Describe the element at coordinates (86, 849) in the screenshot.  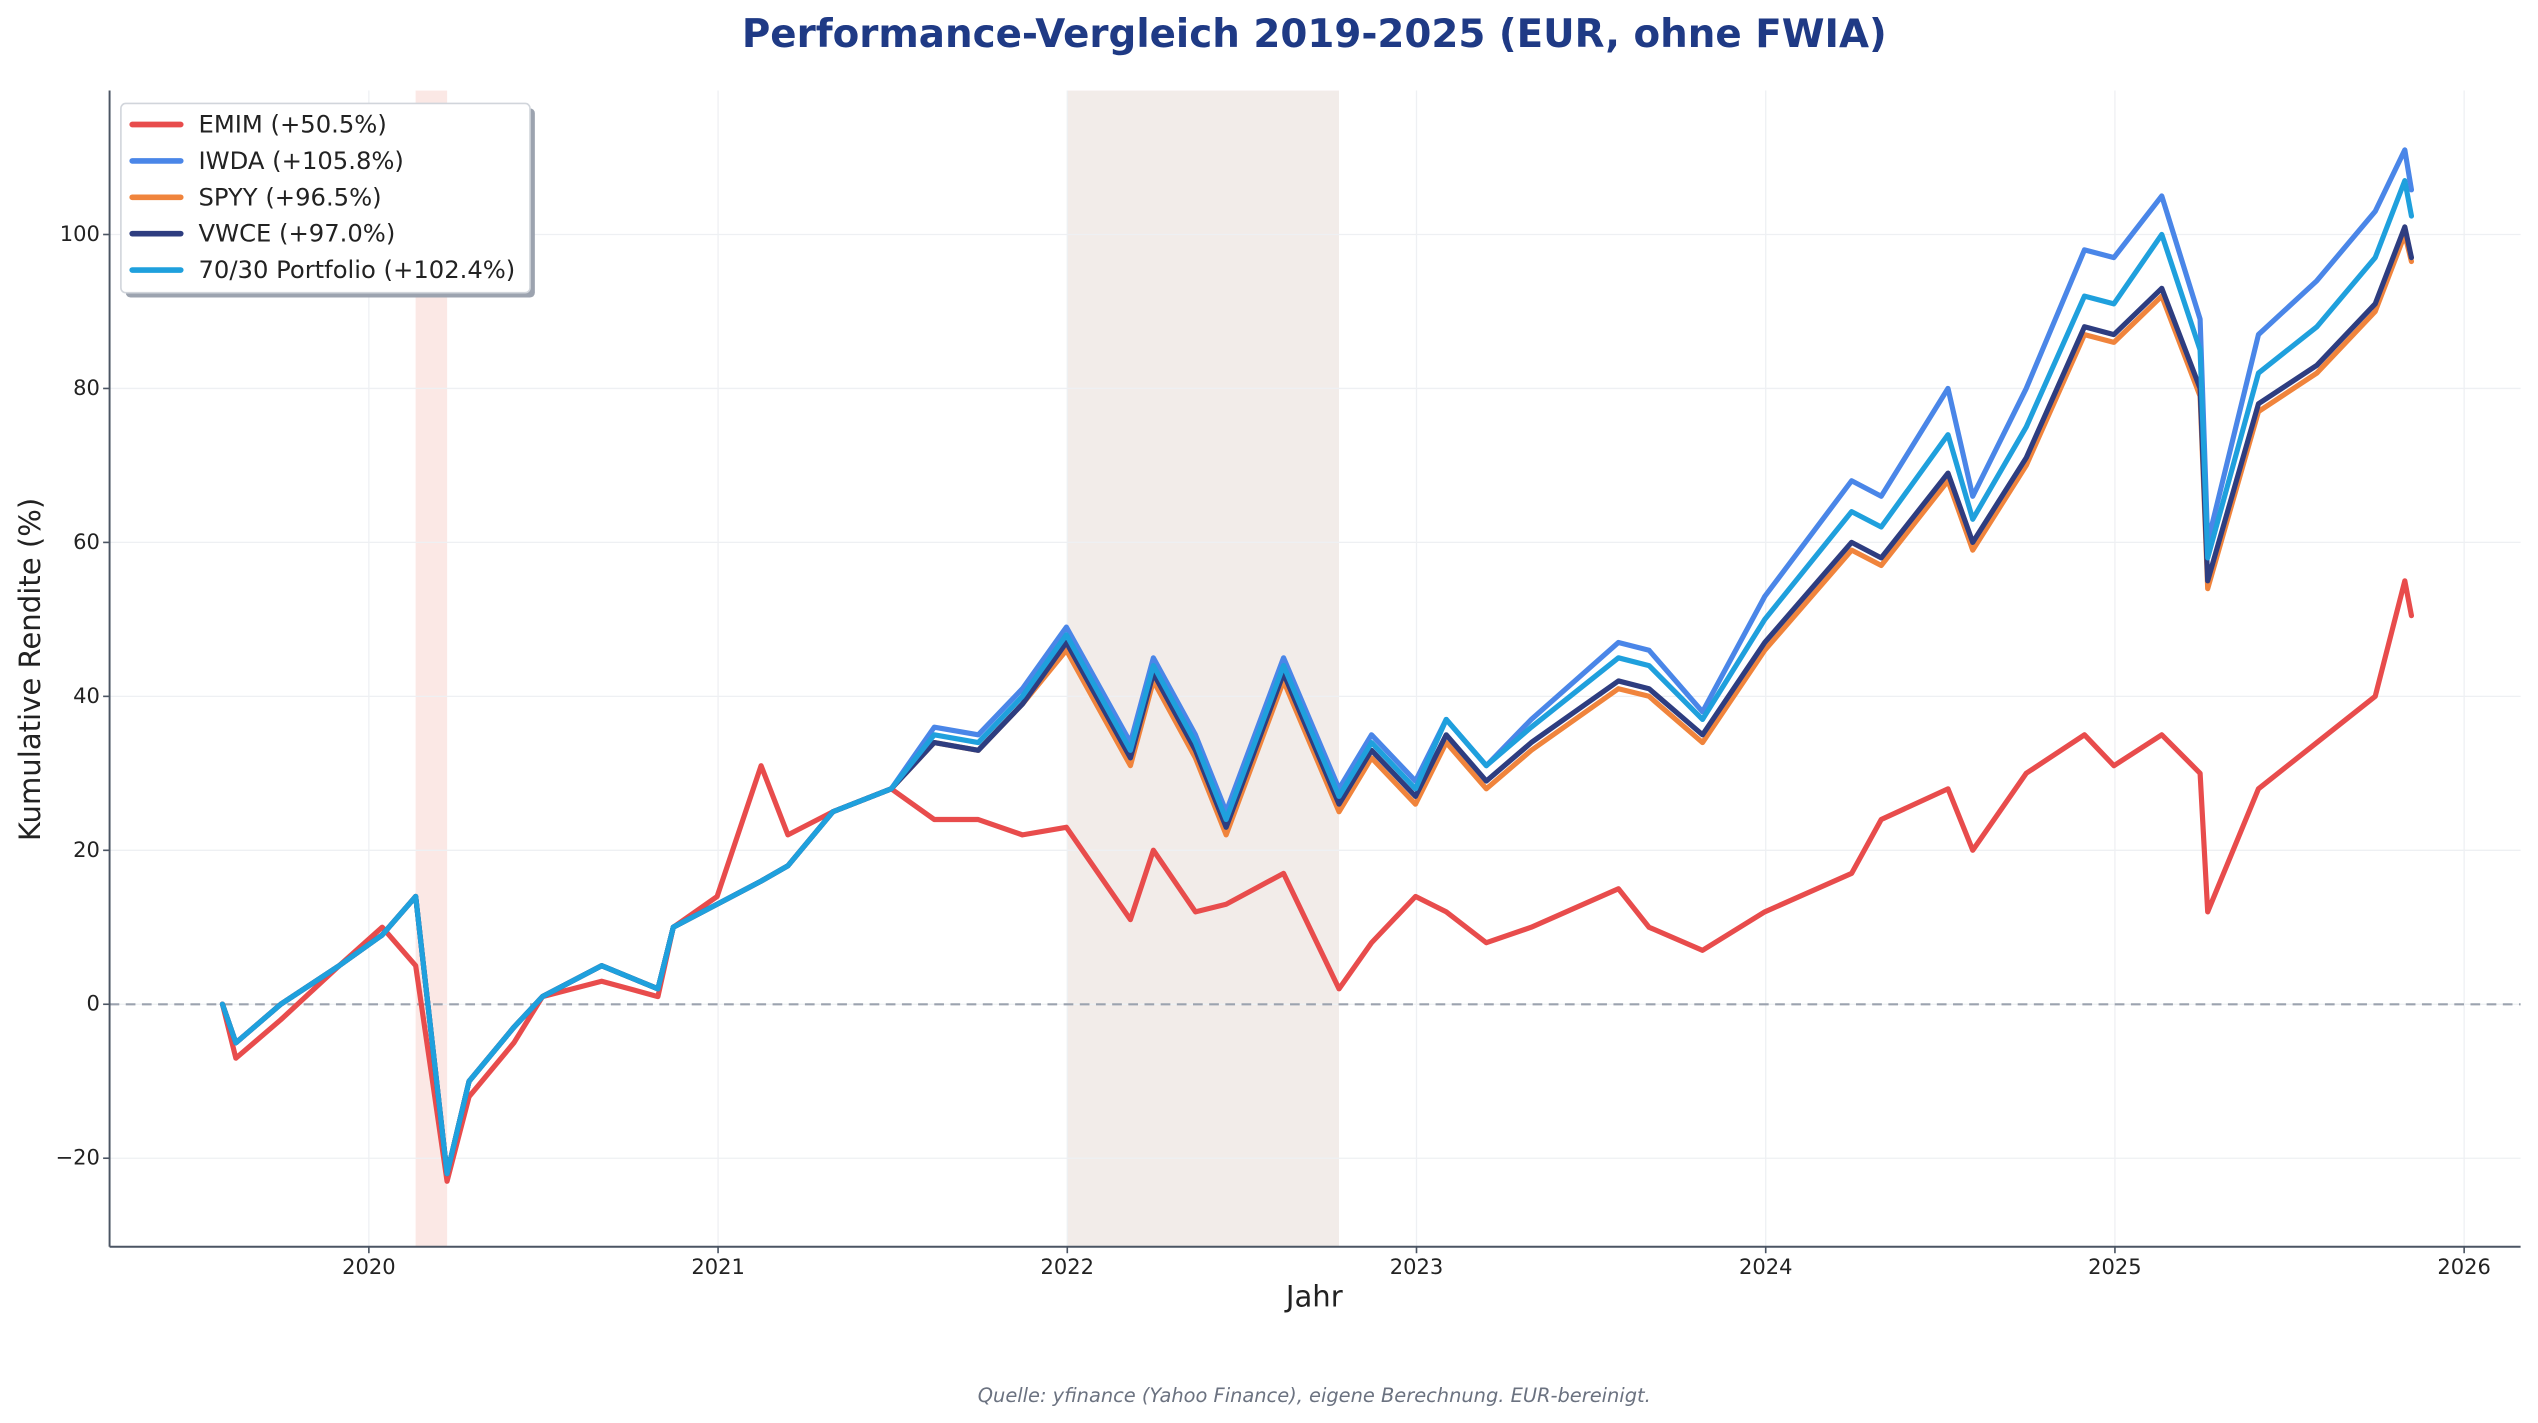
I see `y-tick-label: 20` at that location.